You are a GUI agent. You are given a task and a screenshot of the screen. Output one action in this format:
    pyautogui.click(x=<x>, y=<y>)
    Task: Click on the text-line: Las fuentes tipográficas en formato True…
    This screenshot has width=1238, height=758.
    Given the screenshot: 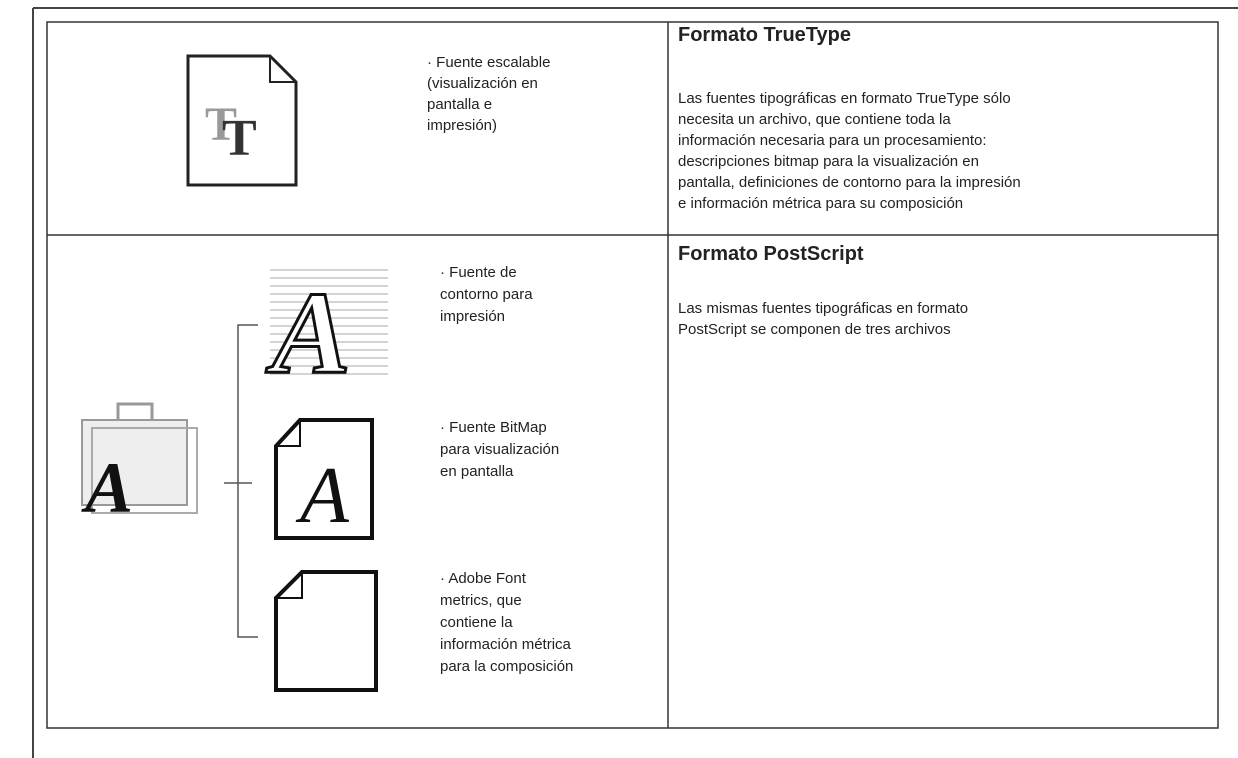 What is the action you would take?
    pyautogui.click(x=844, y=98)
    